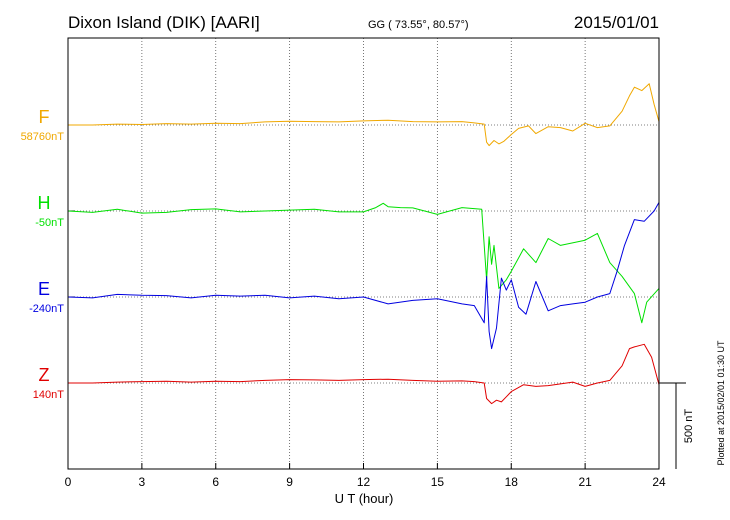 The height and width of the screenshot is (520, 730). Describe the element at coordinates (44, 375) in the screenshot. I see `component-letter-z: Z` at that location.